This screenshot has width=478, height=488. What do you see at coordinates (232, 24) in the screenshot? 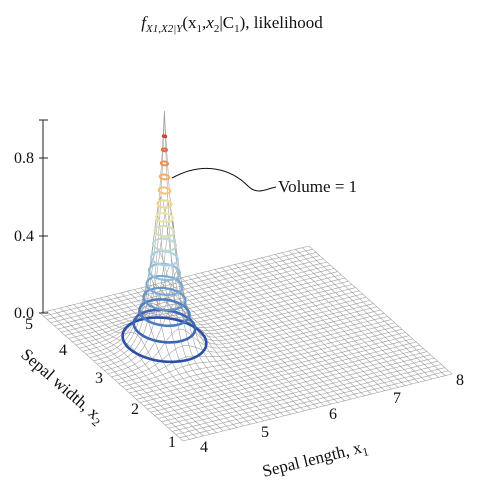
I see `chart-title: fX1,X2|Y(x1,x2|C1), likelihood` at bounding box center [232, 24].